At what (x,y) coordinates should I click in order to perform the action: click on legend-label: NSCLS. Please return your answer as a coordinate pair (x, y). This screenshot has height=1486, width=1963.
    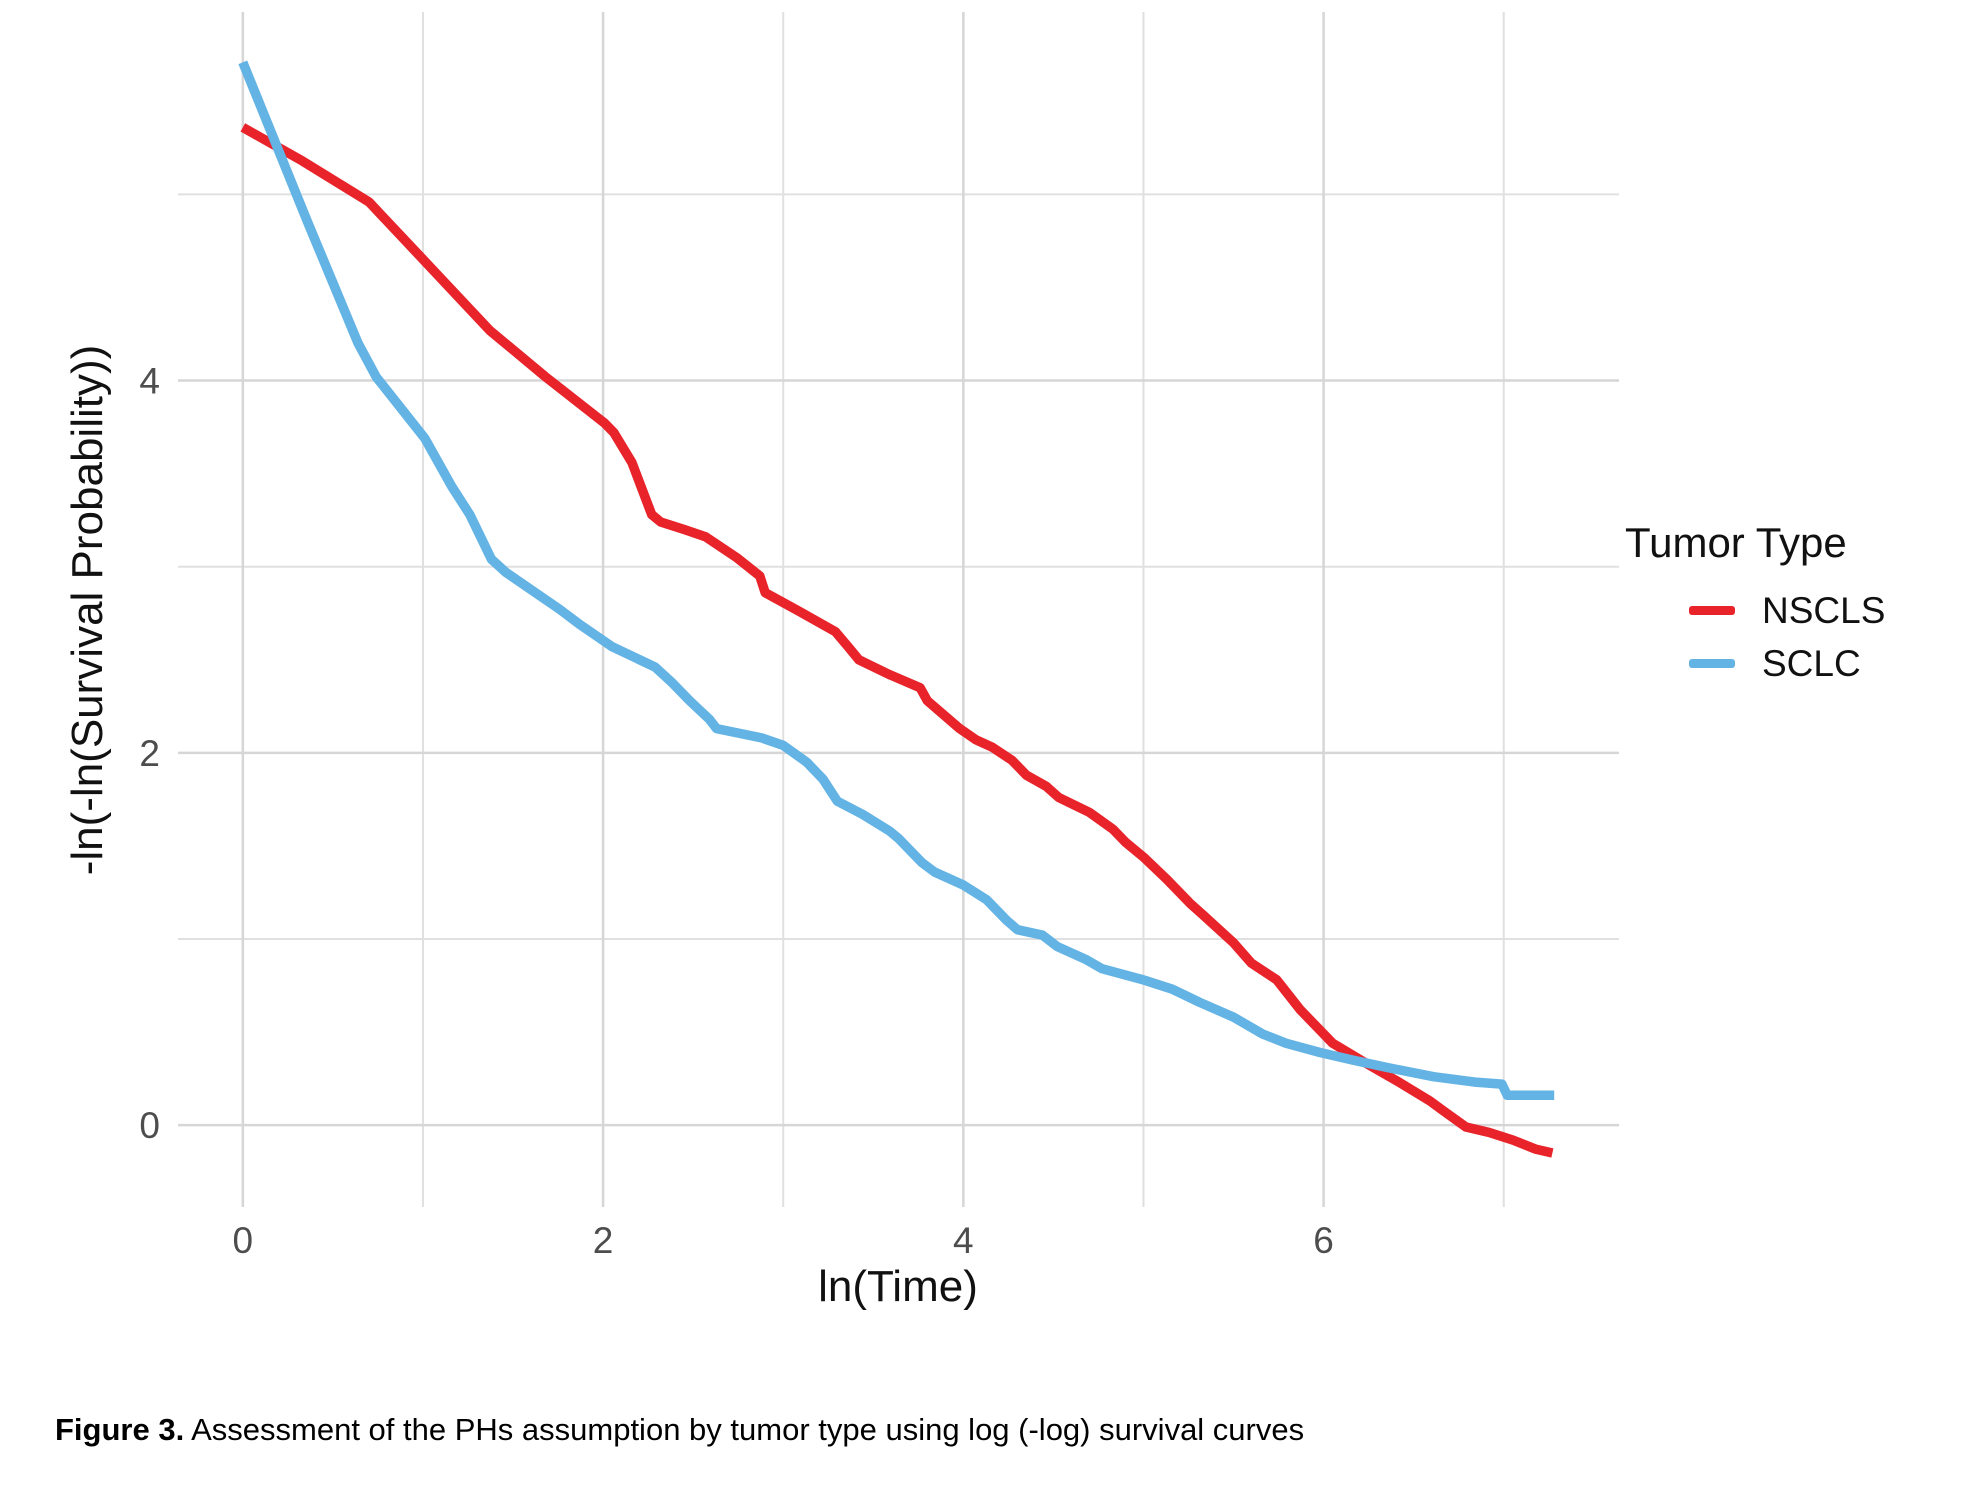
    Looking at the image, I should click on (1824, 610).